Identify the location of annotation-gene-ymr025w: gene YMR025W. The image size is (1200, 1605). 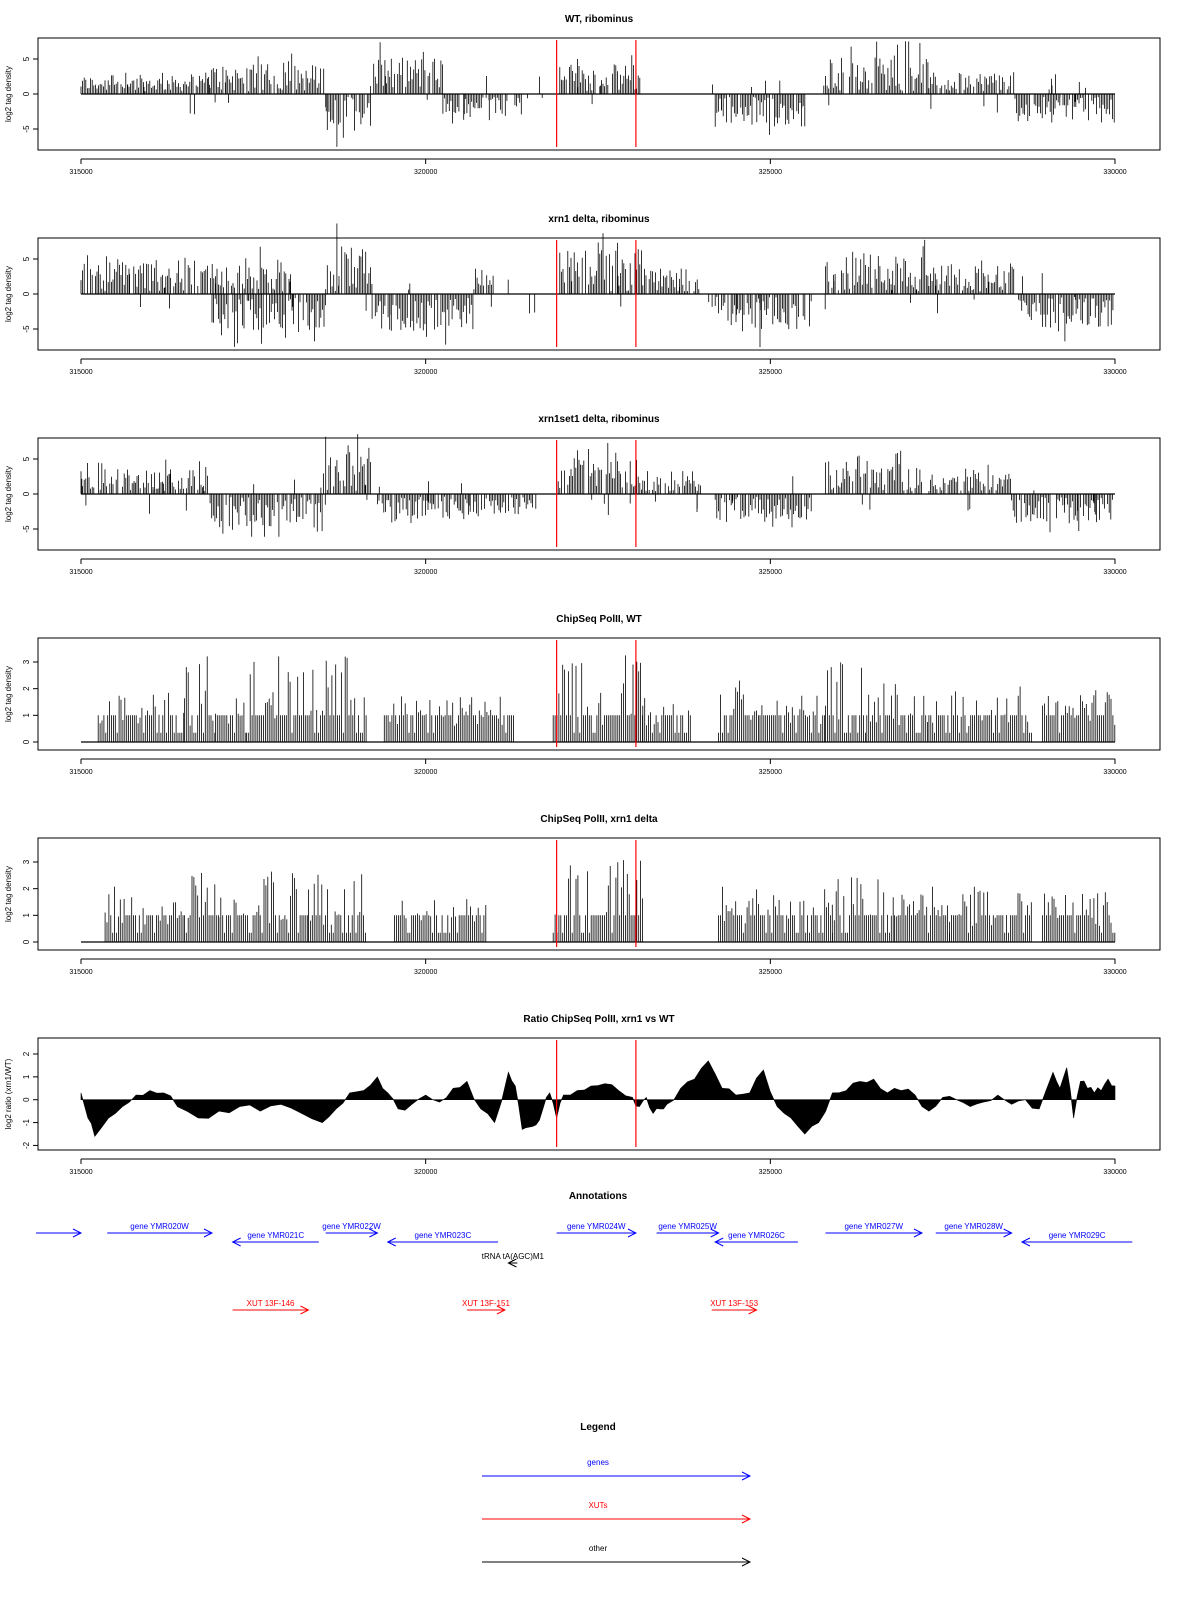
(688, 1230).